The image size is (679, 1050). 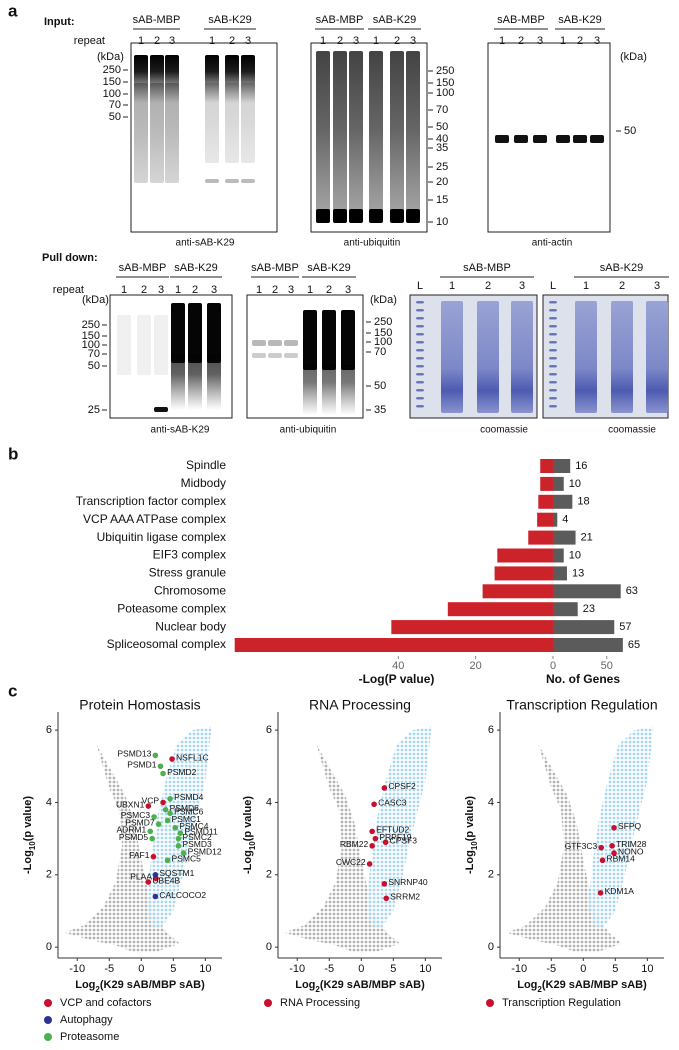 I want to click on x-axis-title: -Log(P value), so click(x=397, y=679).